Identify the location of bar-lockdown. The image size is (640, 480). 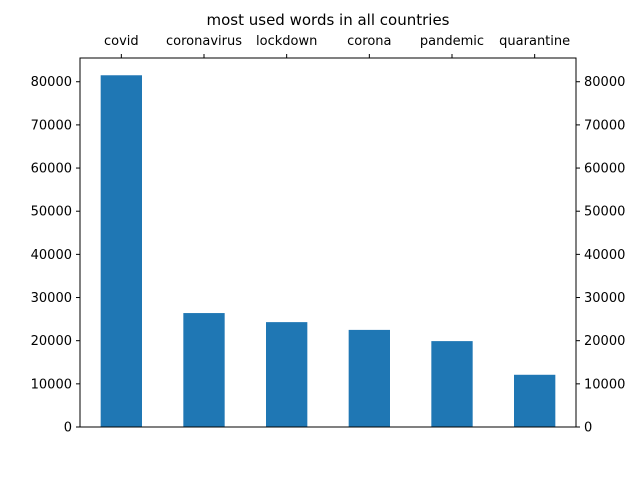
(287, 374).